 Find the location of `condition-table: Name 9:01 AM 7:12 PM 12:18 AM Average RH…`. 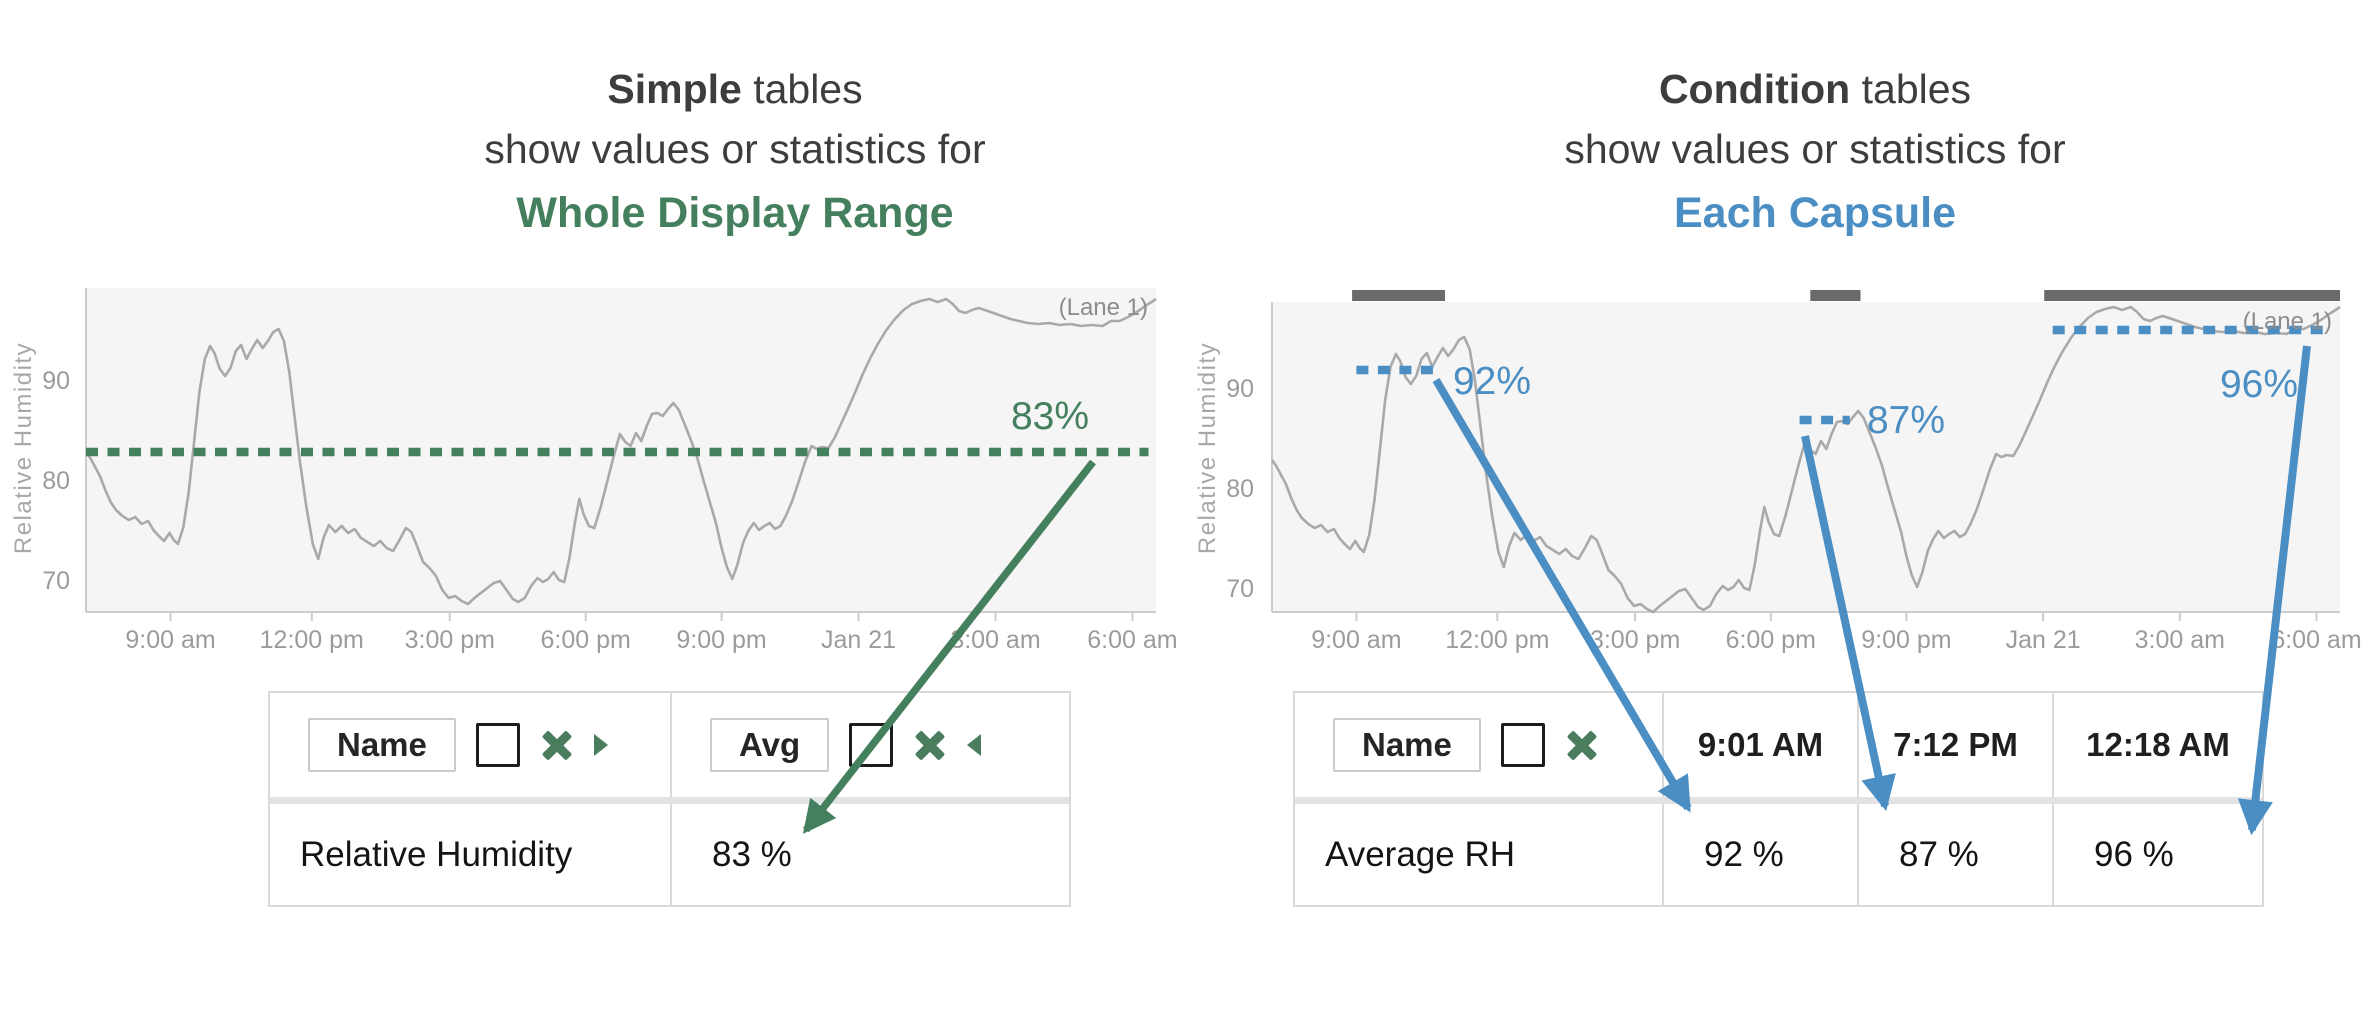

condition-table: Name 9:01 AM 7:12 PM 12:18 AM Average RH… is located at coordinates (1778, 799).